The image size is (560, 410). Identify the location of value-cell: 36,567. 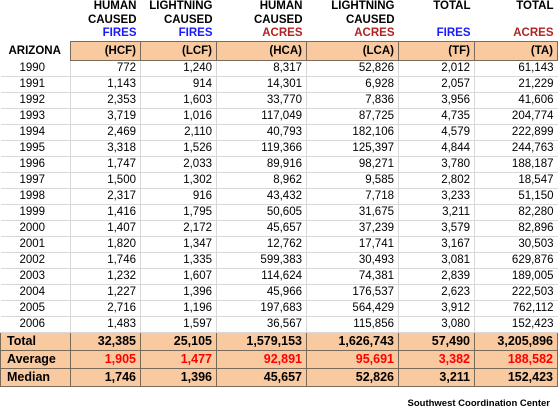
(261, 324).